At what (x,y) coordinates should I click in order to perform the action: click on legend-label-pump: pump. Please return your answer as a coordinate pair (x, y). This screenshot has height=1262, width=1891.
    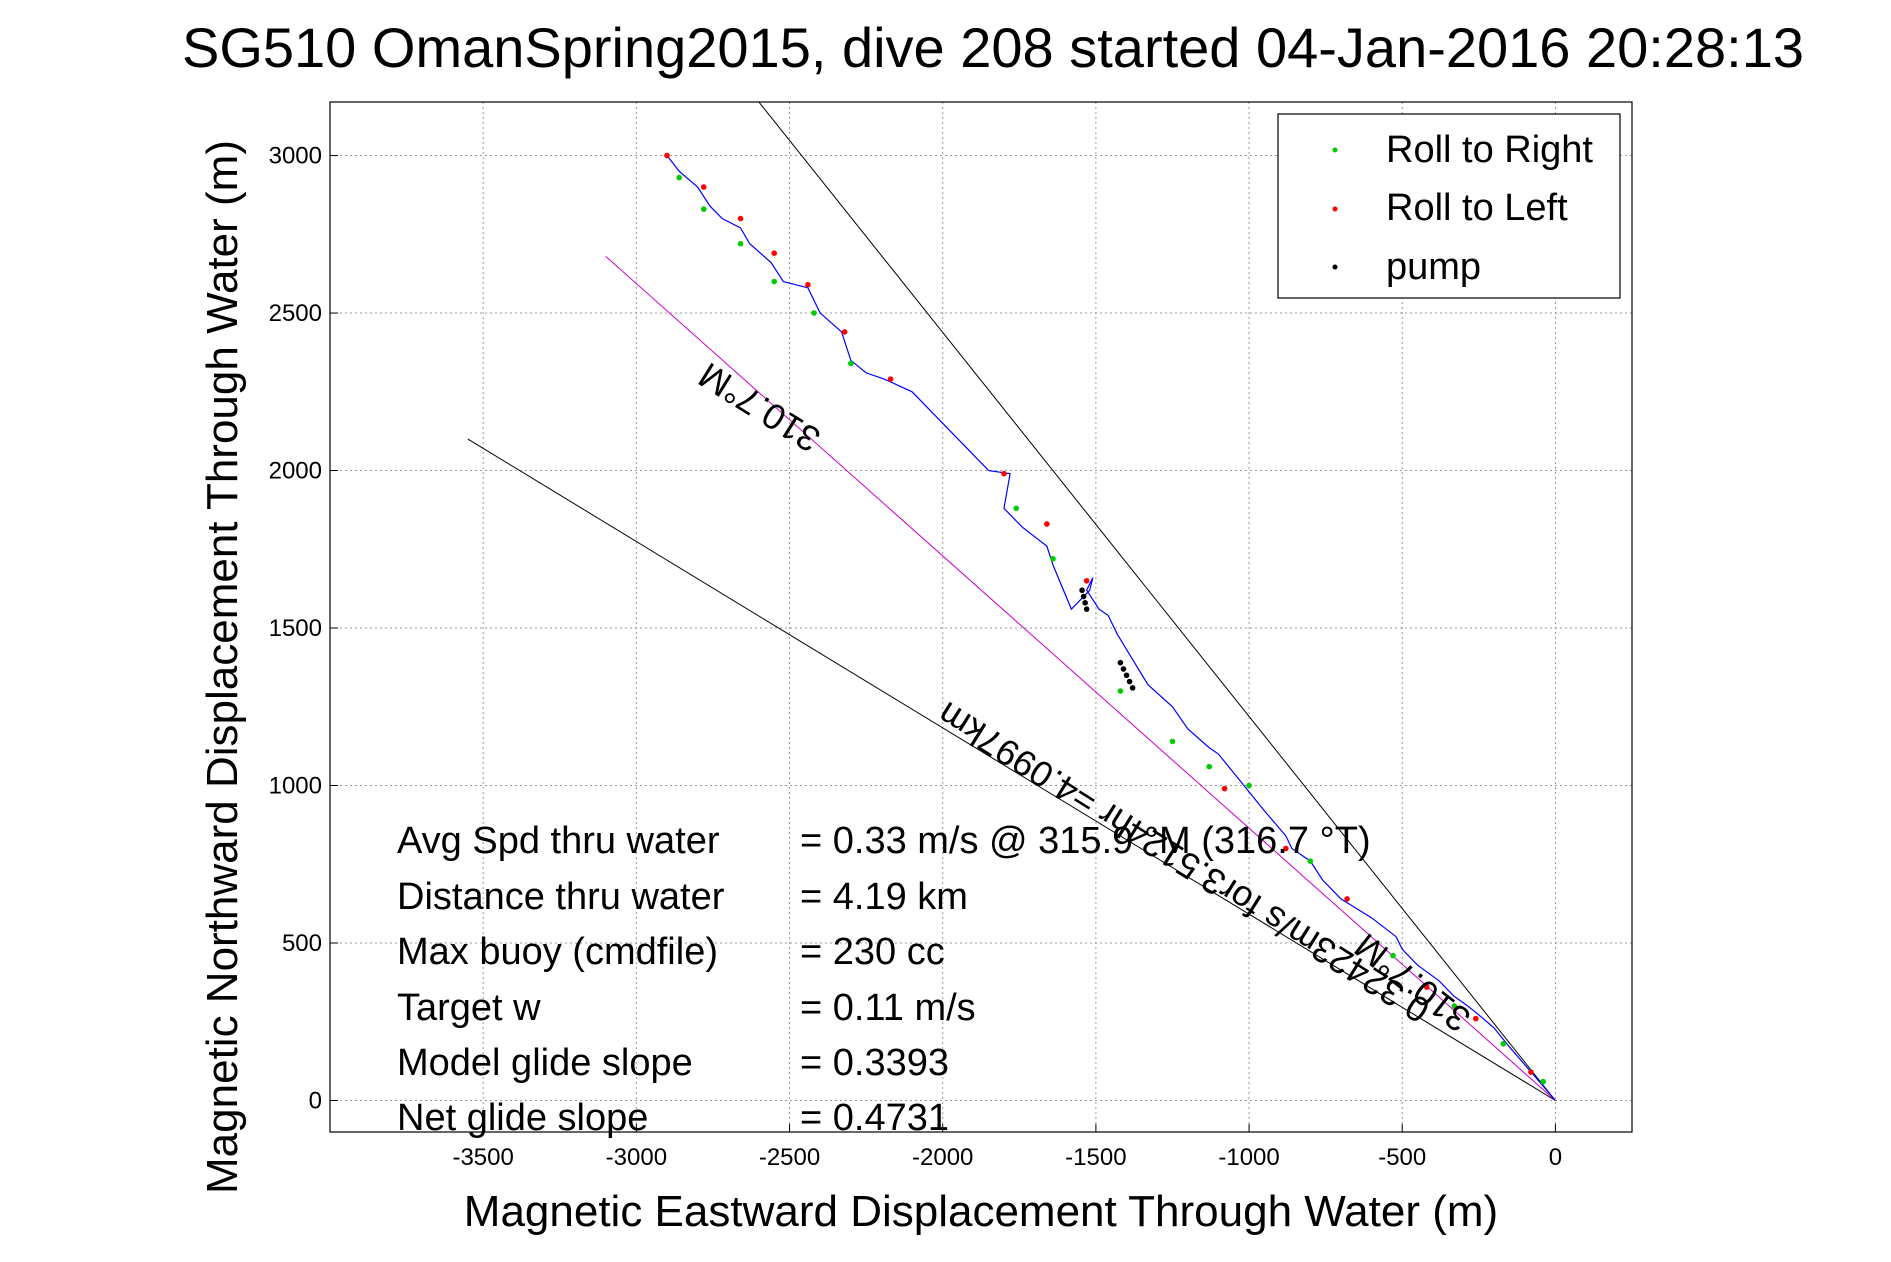
    Looking at the image, I should click on (1433, 267).